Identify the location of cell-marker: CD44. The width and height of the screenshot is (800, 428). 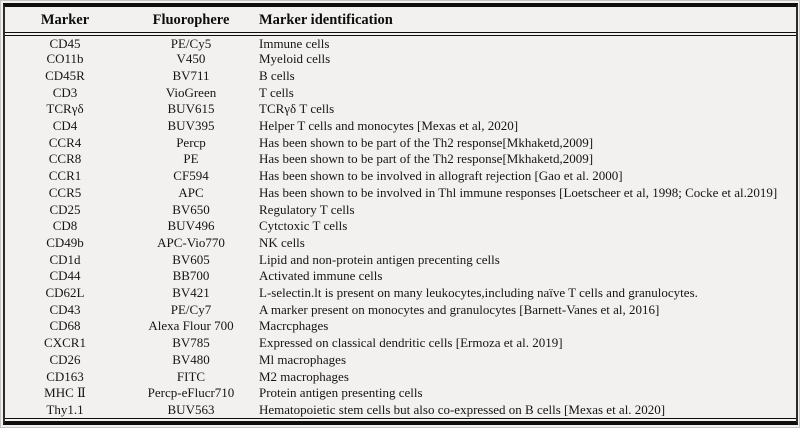
(65, 276).